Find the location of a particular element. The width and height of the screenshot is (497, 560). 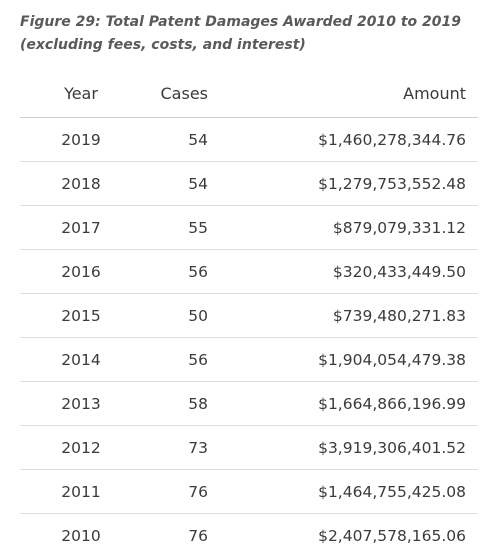

table-row: 2012 73 $3,919,306,401.52 is located at coordinates (249, 447).